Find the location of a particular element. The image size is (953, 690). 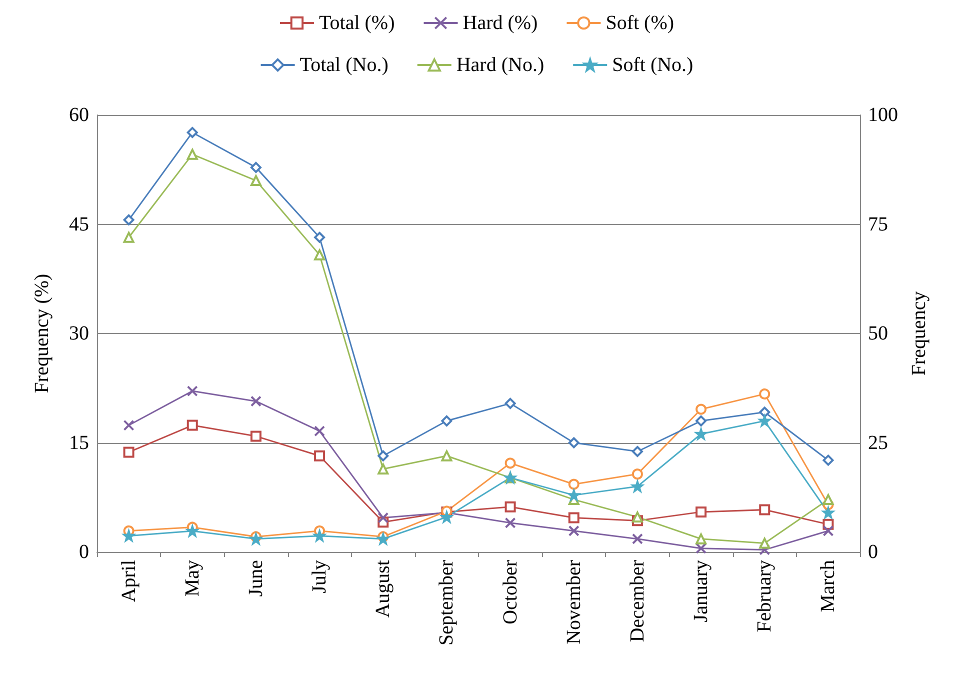

y-tick-label: 45 is located at coordinates (79, 224).